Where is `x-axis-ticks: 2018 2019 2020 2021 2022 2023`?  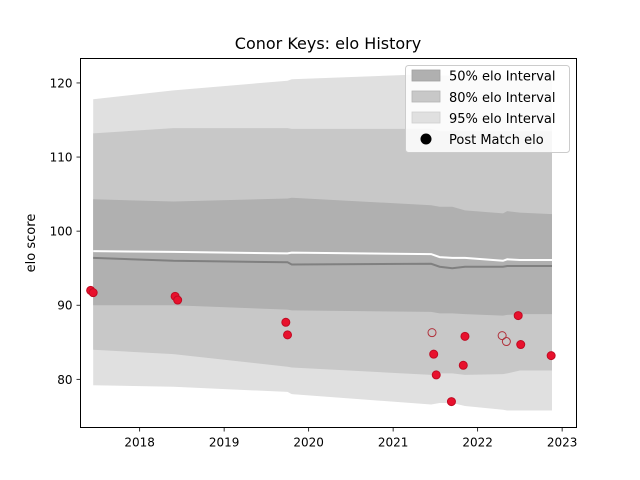 x-axis-ticks: 2018 2019 2020 2021 2022 2023 is located at coordinates (351, 438).